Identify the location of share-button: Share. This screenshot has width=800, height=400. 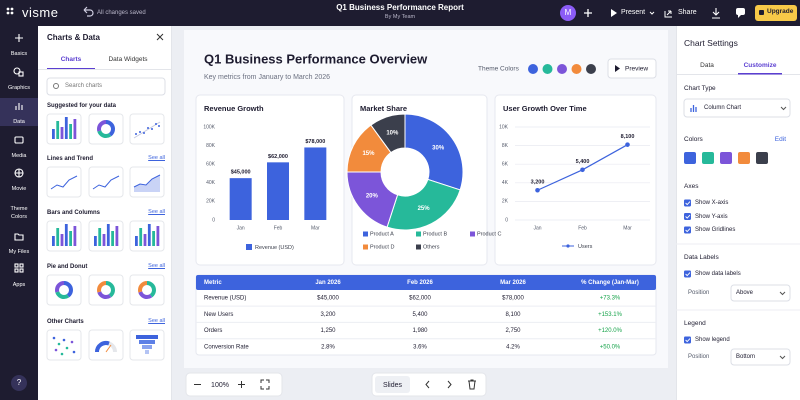
(687, 12).